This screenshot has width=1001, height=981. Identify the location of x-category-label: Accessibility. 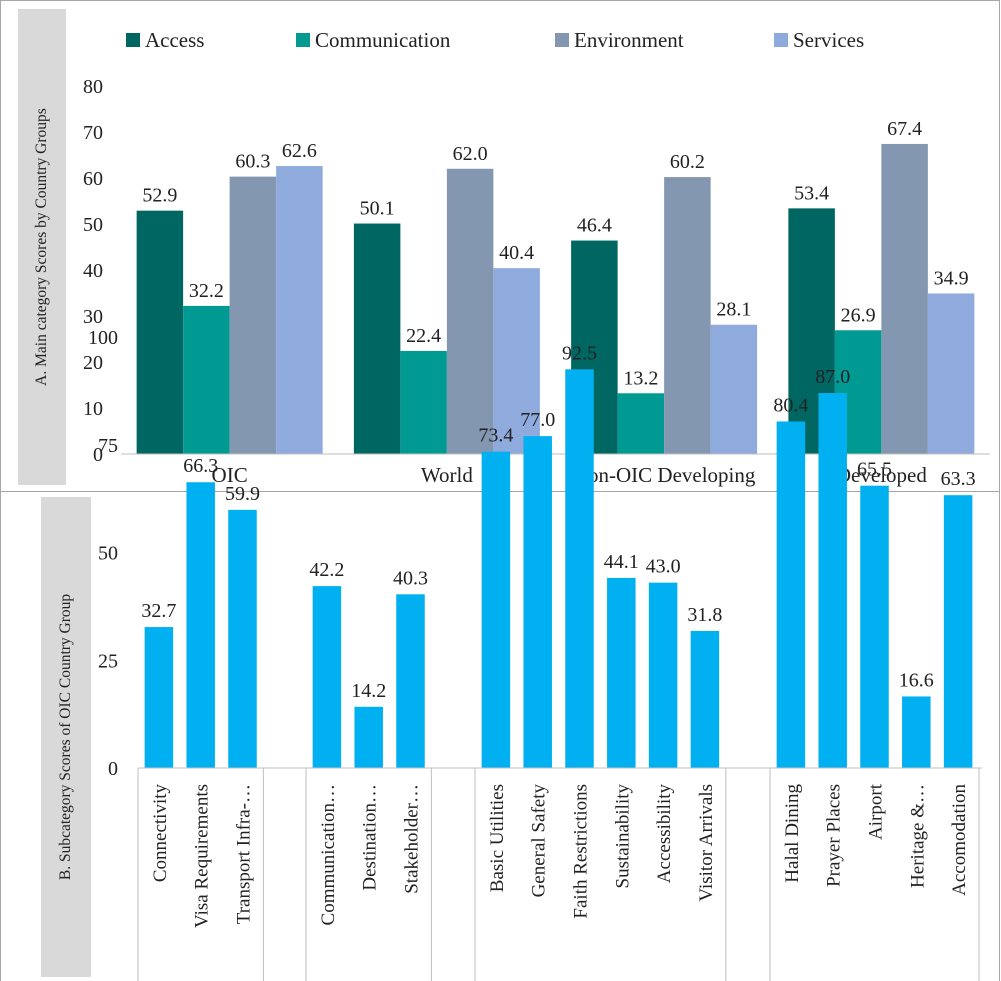
(664, 834).